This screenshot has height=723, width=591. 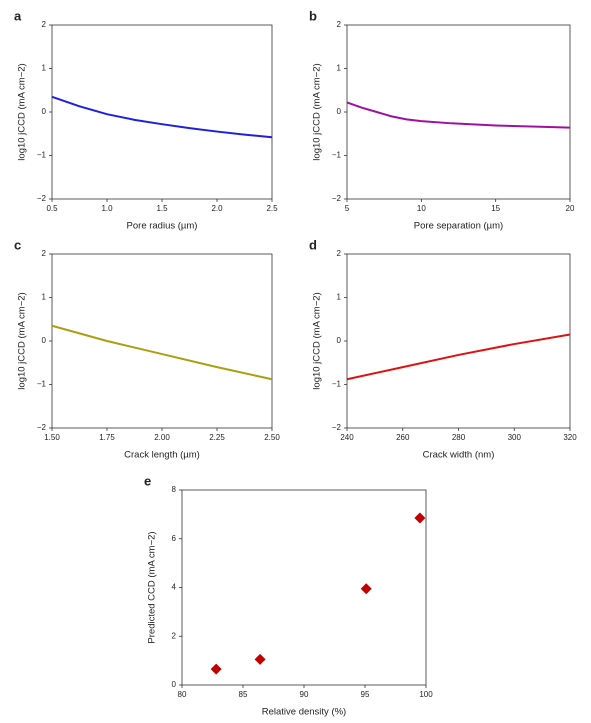 What do you see at coordinates (426, 694) in the screenshot?
I see `x-tick-label: 100` at bounding box center [426, 694].